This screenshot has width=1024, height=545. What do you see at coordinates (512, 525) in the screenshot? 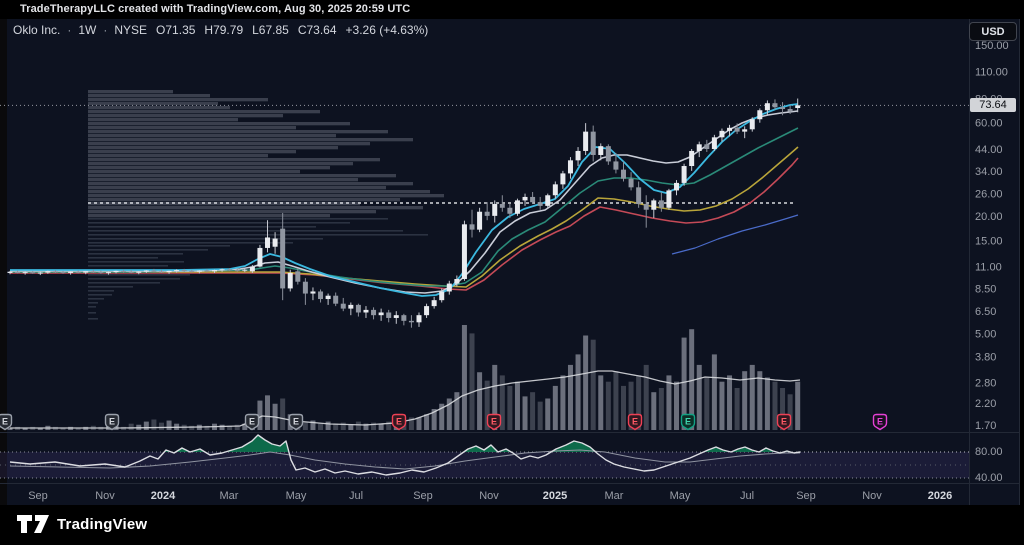
I see `footer-bar: TradingView` at bounding box center [512, 525].